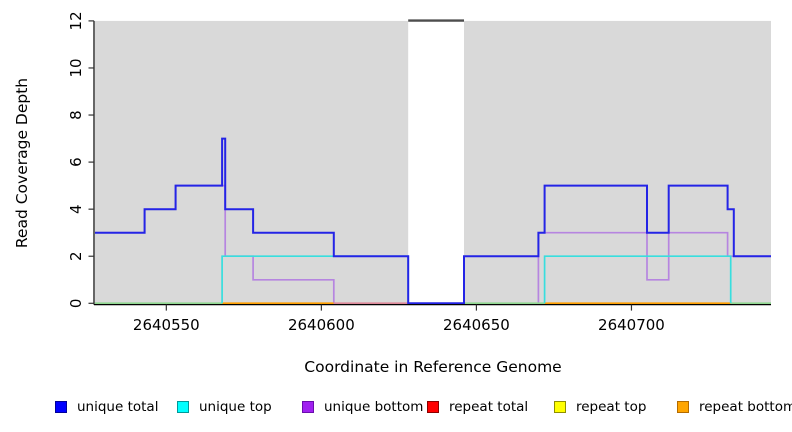 This screenshot has height=432, width=792. I want to click on y-tick-label: 0, so click(76, 304).